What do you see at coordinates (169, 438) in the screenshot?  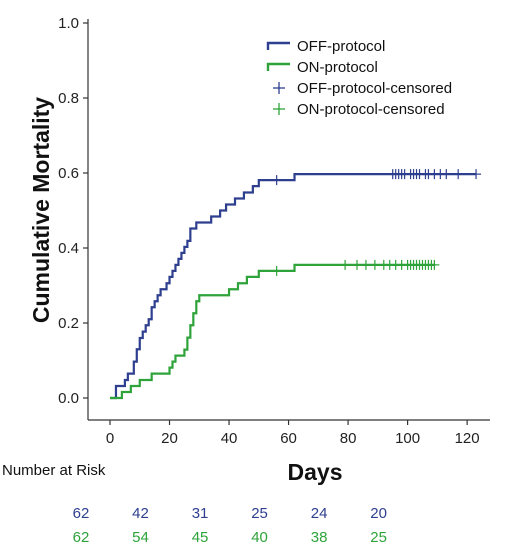 I see `x-tick-label: 20` at bounding box center [169, 438].